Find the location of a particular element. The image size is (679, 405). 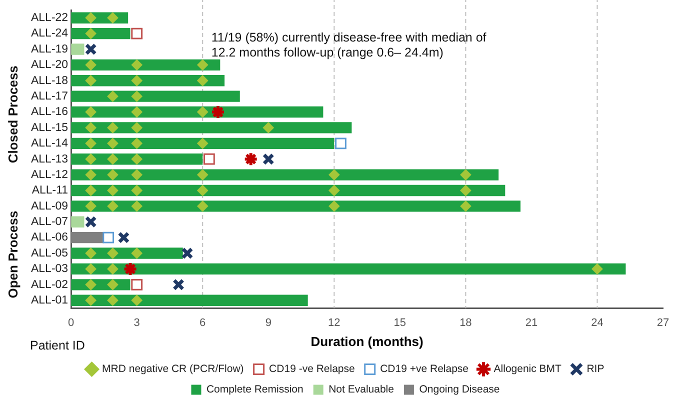

x-tick-label: 24 is located at coordinates (597, 322).